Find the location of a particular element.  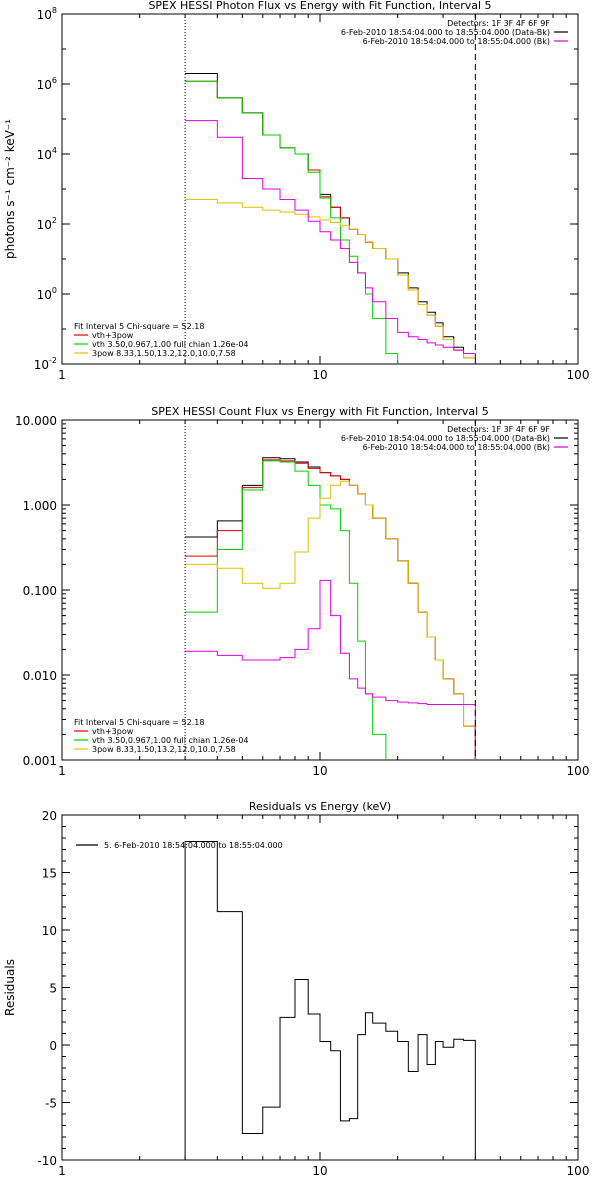

y-tick-label: 0.100 is located at coordinates (40, 591).